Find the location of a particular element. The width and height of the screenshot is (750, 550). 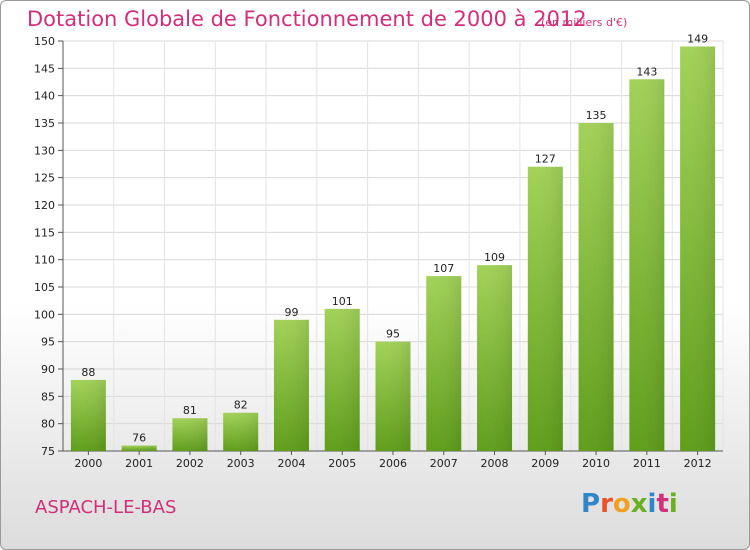

logo-letter: x is located at coordinates (639, 504).